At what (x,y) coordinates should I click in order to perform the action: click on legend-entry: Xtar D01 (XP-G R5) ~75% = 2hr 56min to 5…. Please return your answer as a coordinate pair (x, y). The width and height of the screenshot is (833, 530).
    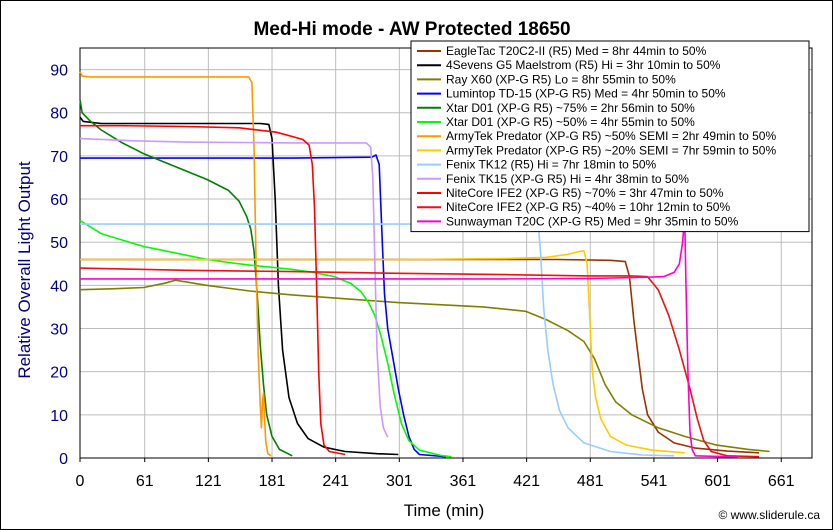
    Looking at the image, I should click on (570, 108).